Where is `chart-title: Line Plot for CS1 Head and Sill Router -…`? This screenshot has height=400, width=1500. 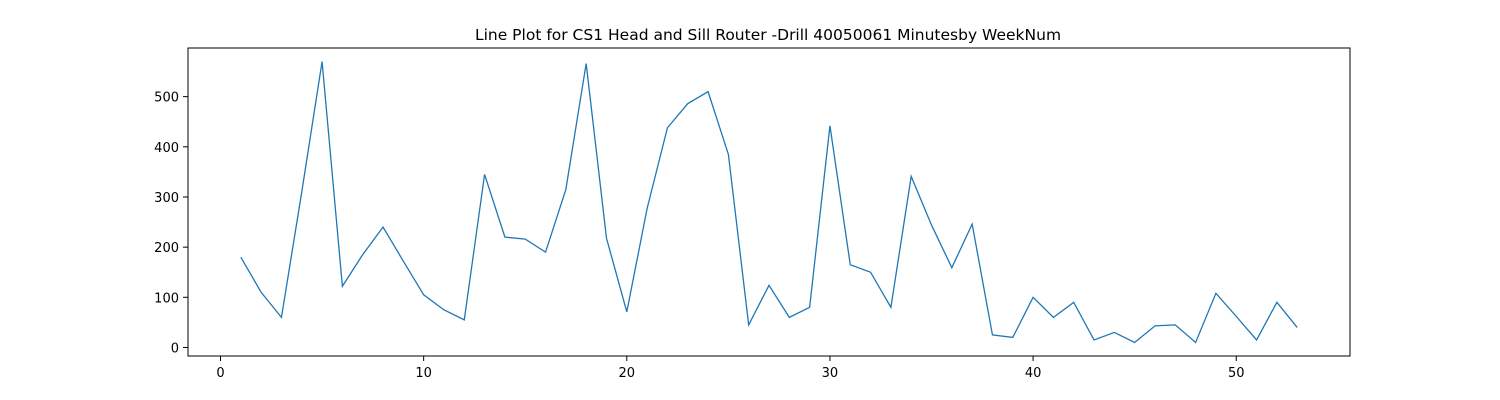 chart-title: Line Plot for CS1 Head and Sill Router -… is located at coordinates (768, 35).